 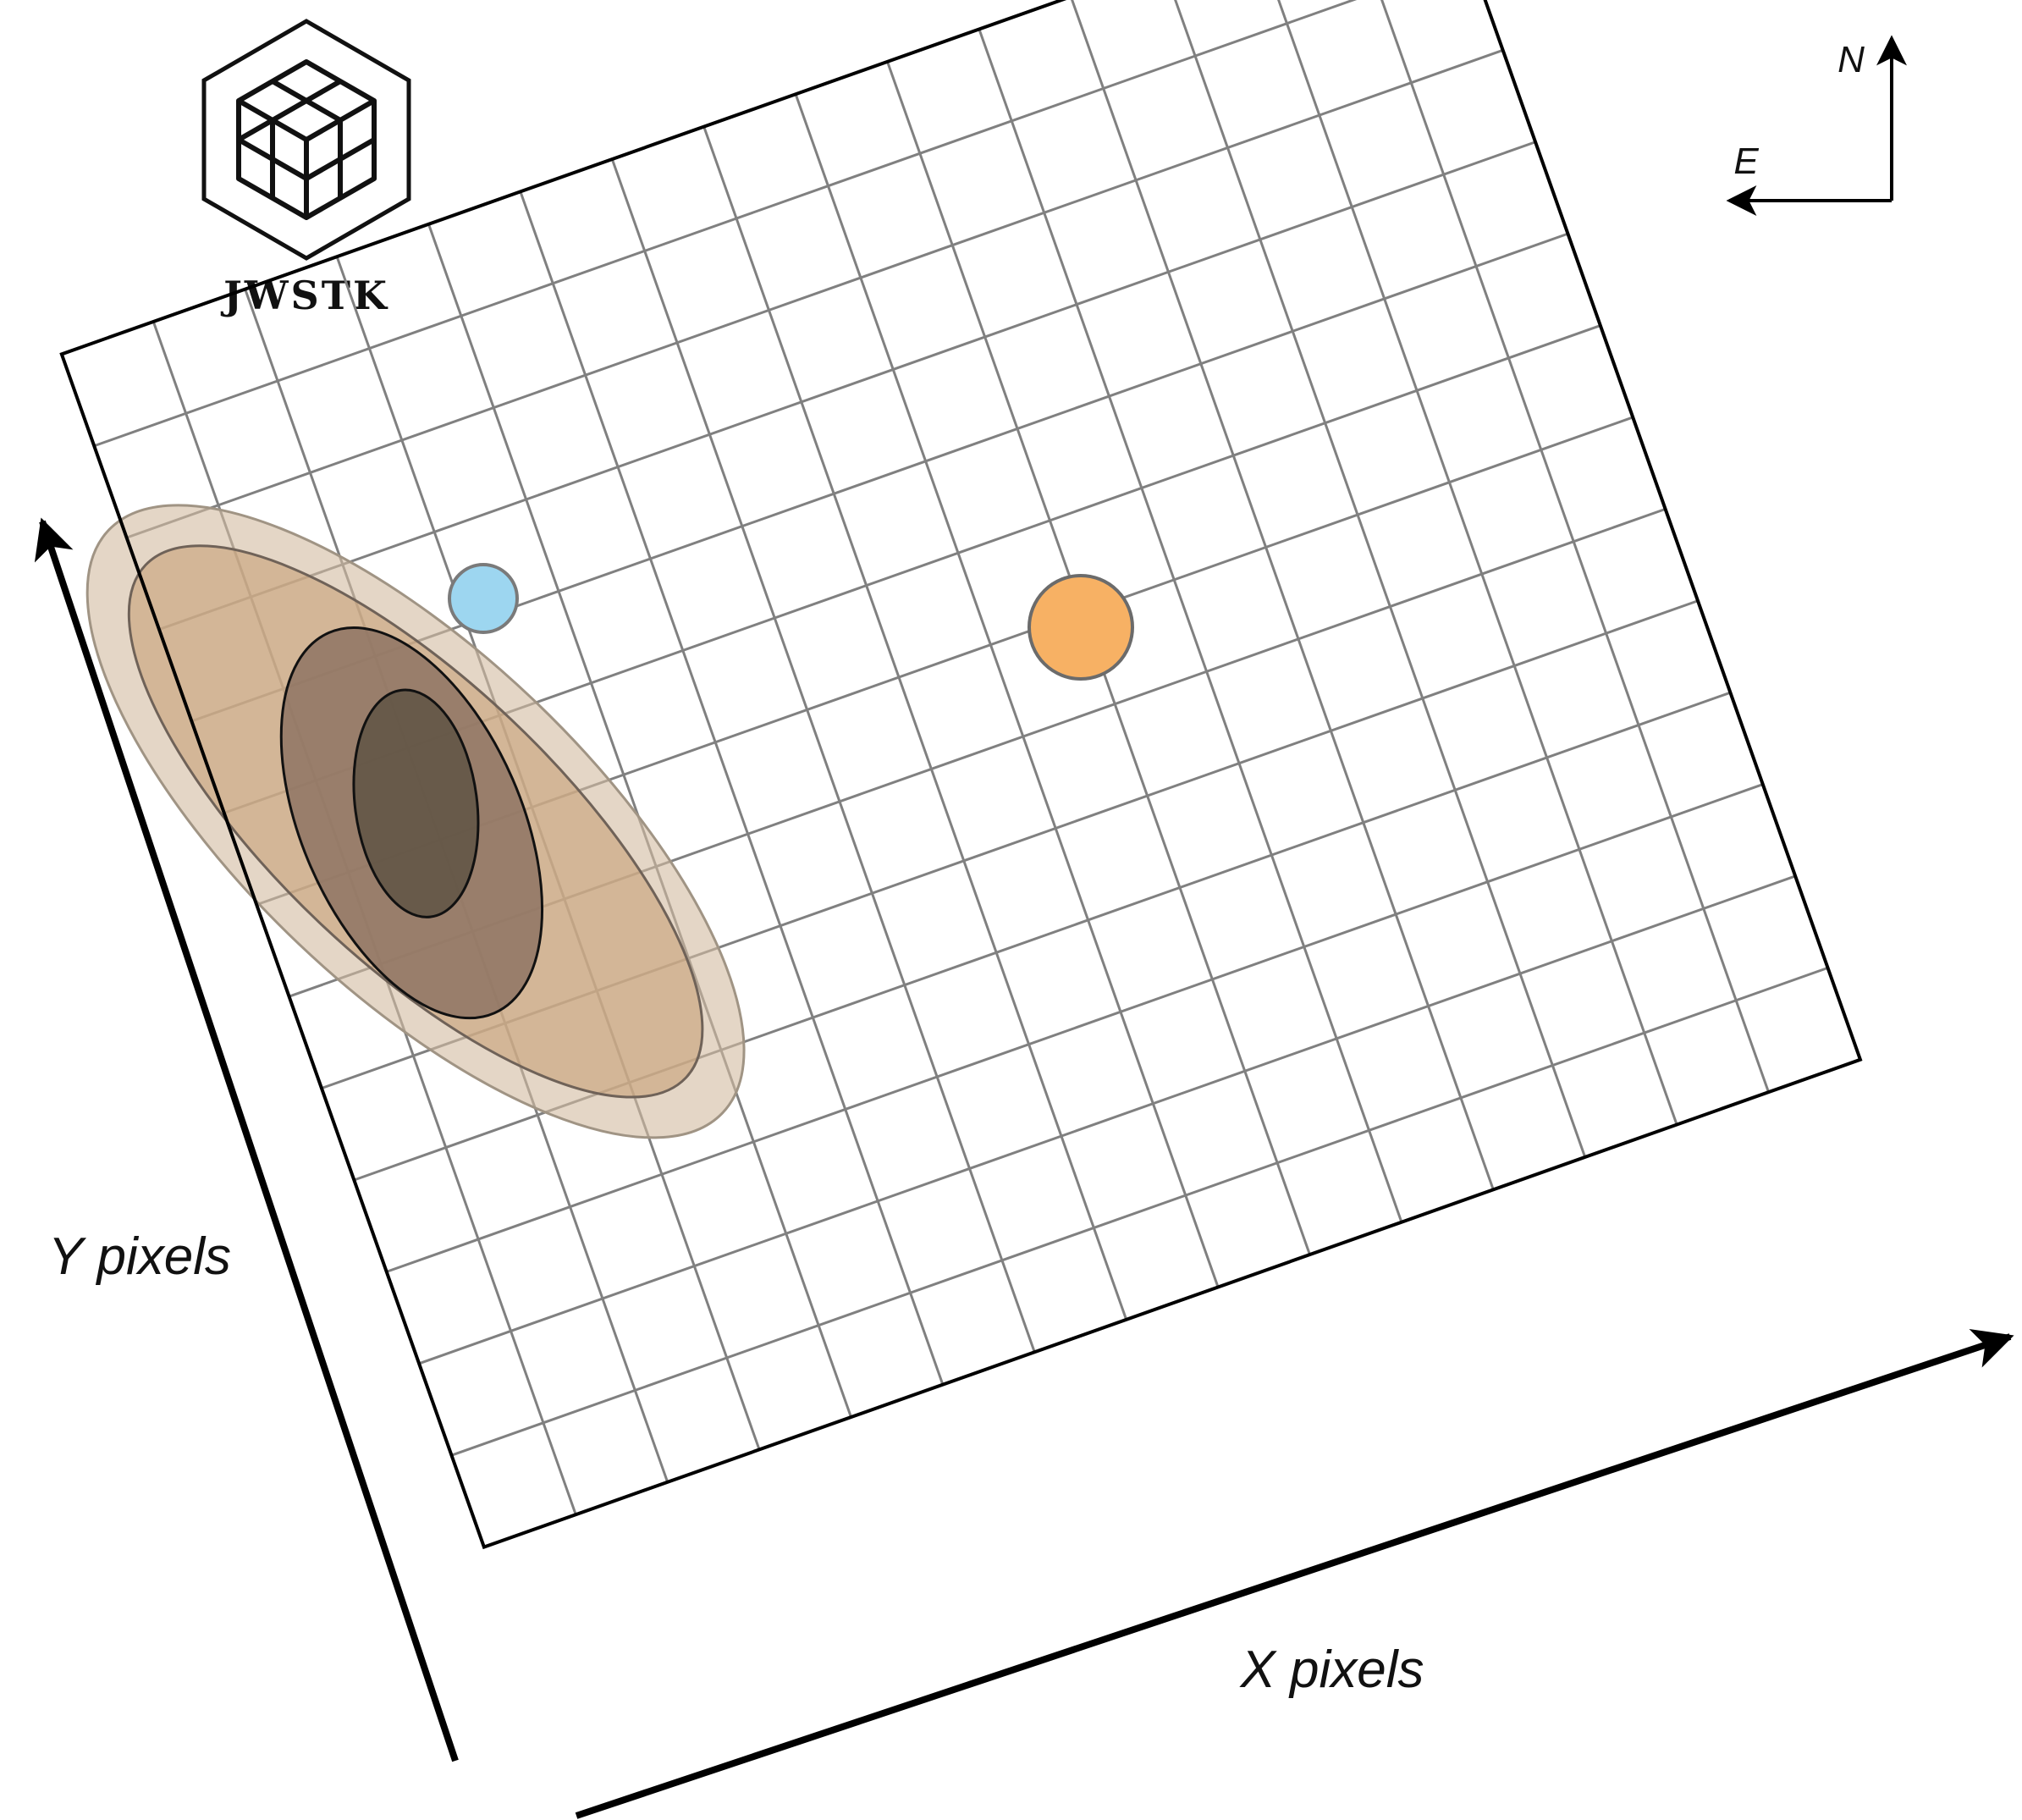 I want to click on blue-star, so click(x=483, y=599).